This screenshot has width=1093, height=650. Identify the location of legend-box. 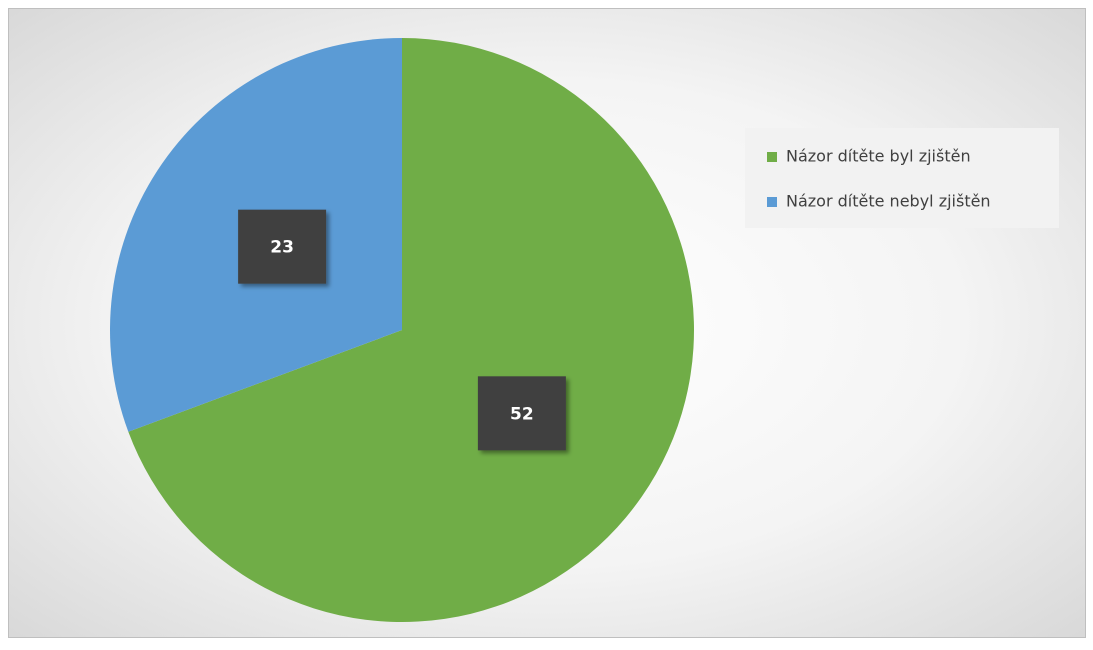
(902, 178).